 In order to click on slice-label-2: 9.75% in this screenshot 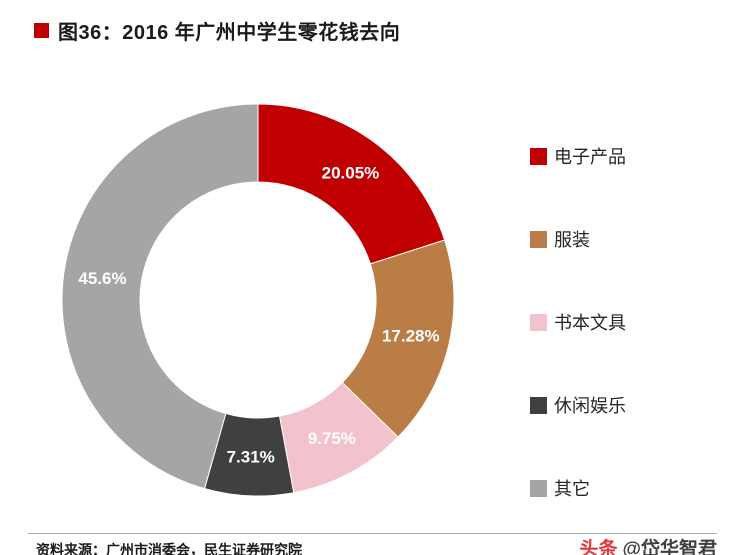, I will do `click(332, 438)`.